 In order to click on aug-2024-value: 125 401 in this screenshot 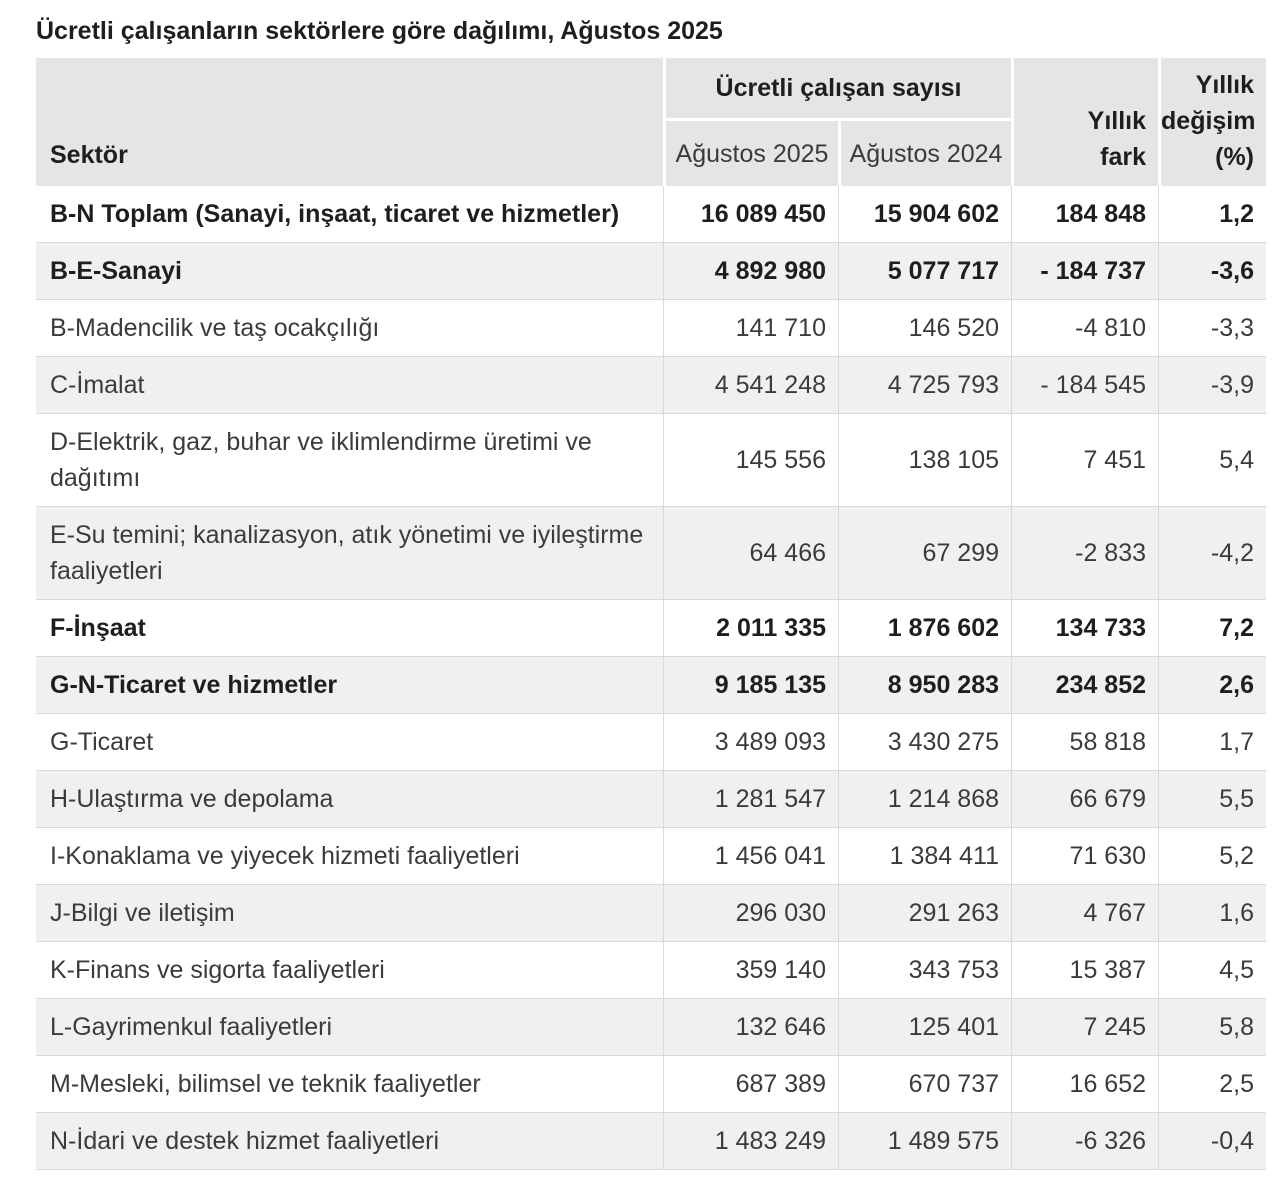, I will do `click(925, 1026)`.